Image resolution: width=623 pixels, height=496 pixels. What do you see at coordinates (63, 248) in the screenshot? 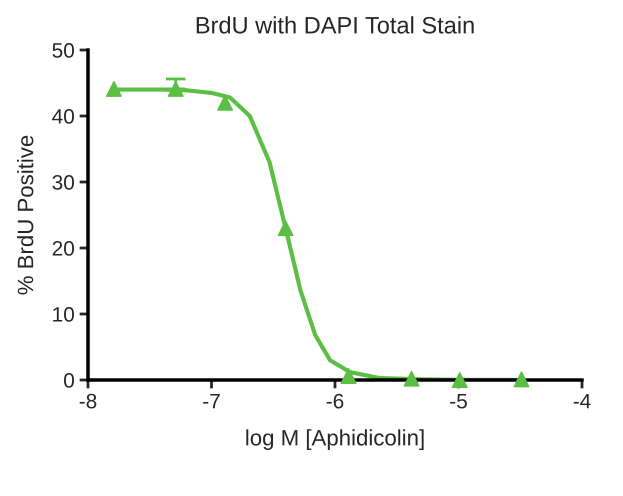
I see `y-tick-label: 20` at bounding box center [63, 248].